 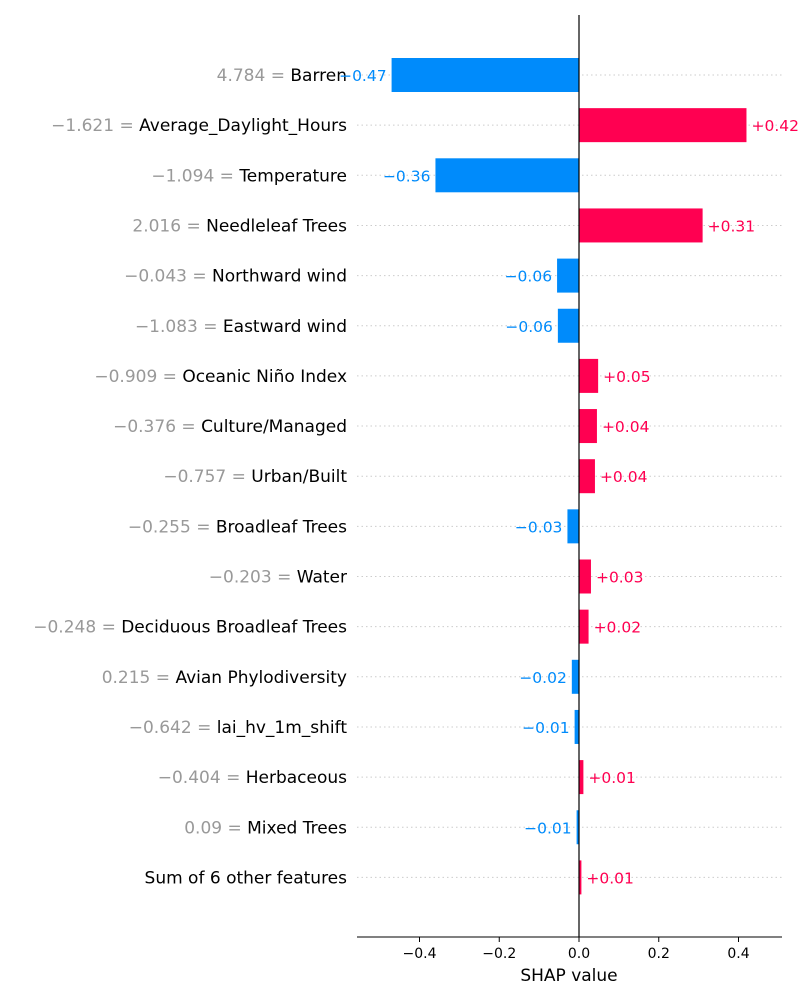 I want to click on feature-value: −0.203 =, so click(x=253, y=578).